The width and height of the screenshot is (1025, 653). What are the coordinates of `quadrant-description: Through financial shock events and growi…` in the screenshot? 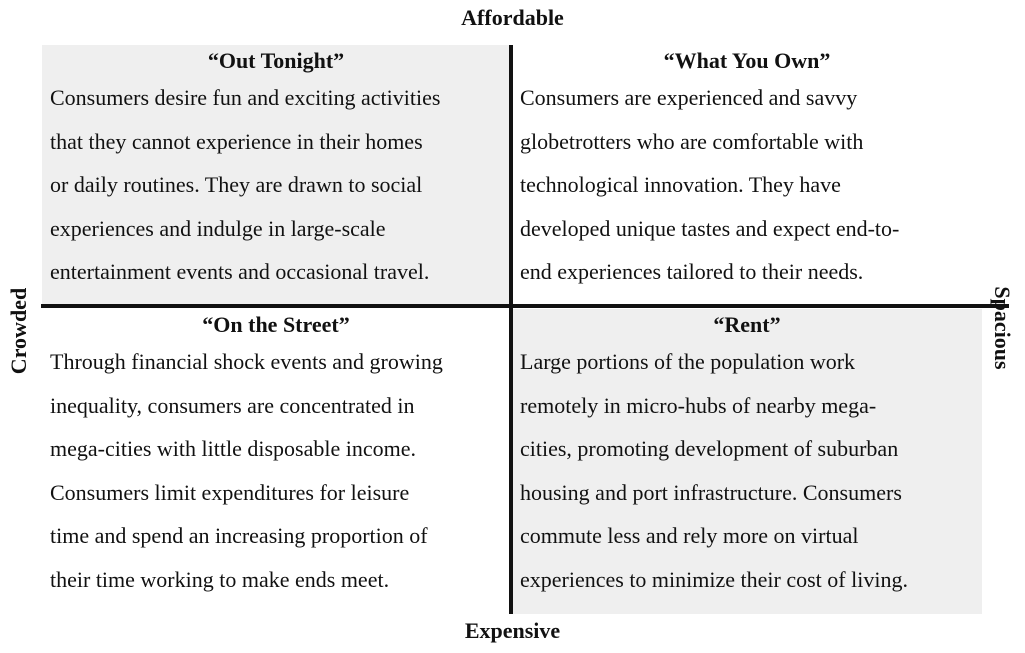 It's located at (246, 470).